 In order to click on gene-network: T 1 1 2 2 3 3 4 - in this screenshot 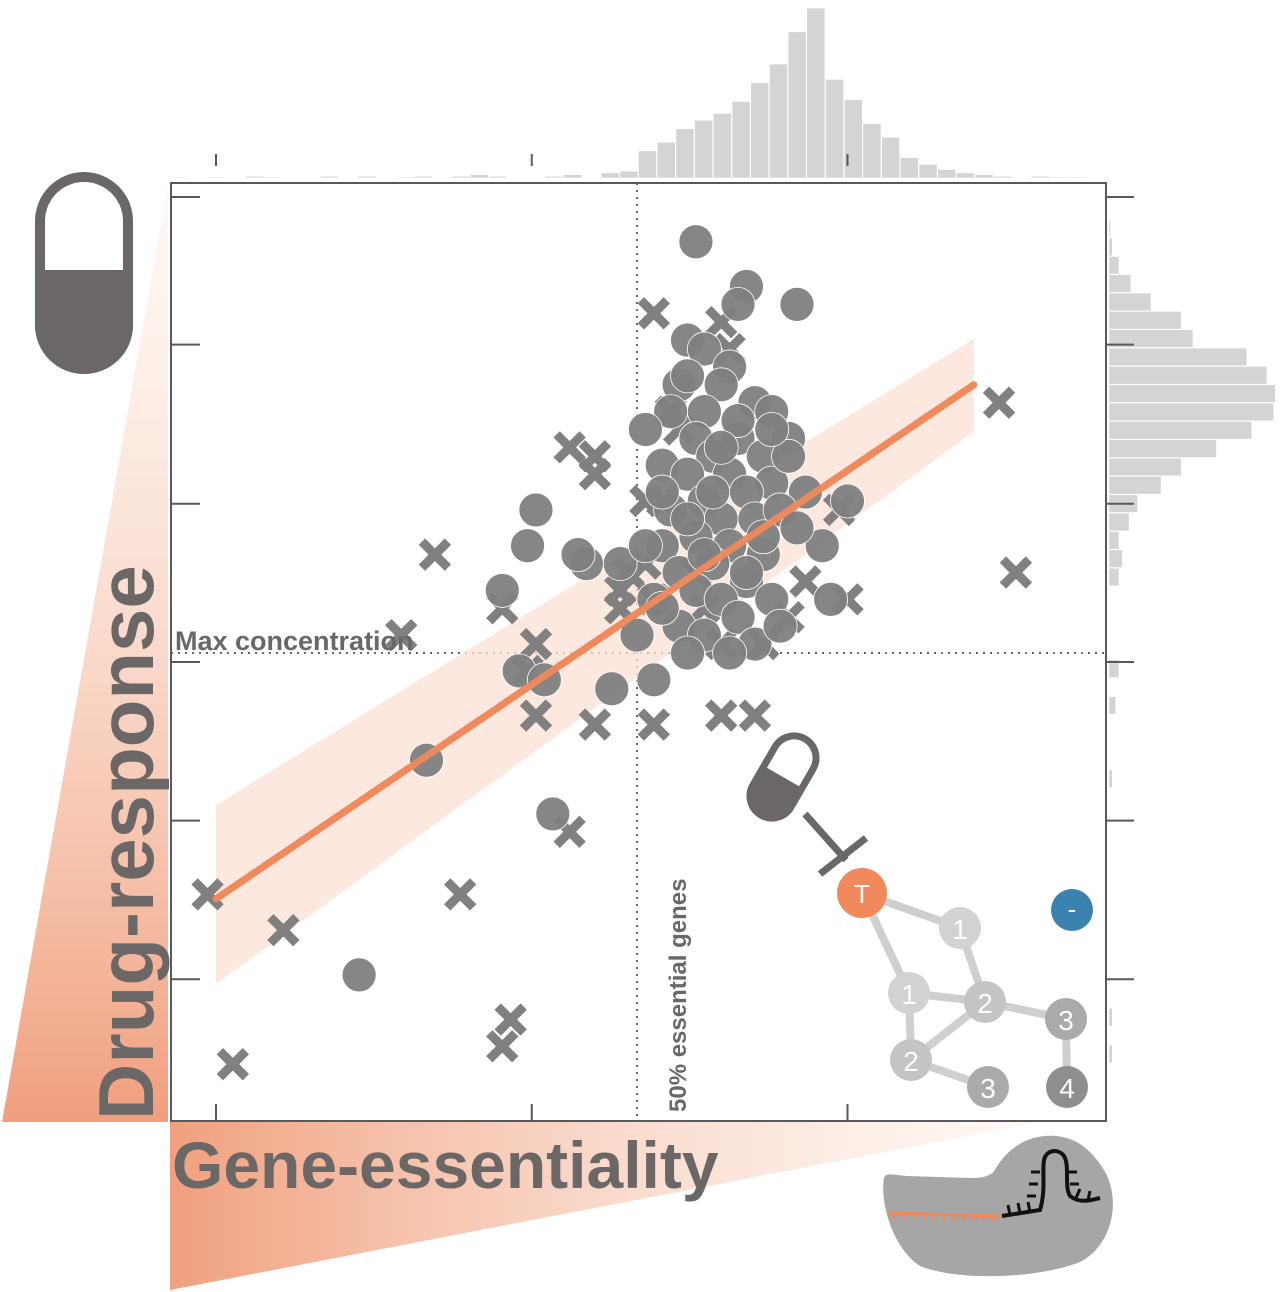, I will do `click(965, 988)`.